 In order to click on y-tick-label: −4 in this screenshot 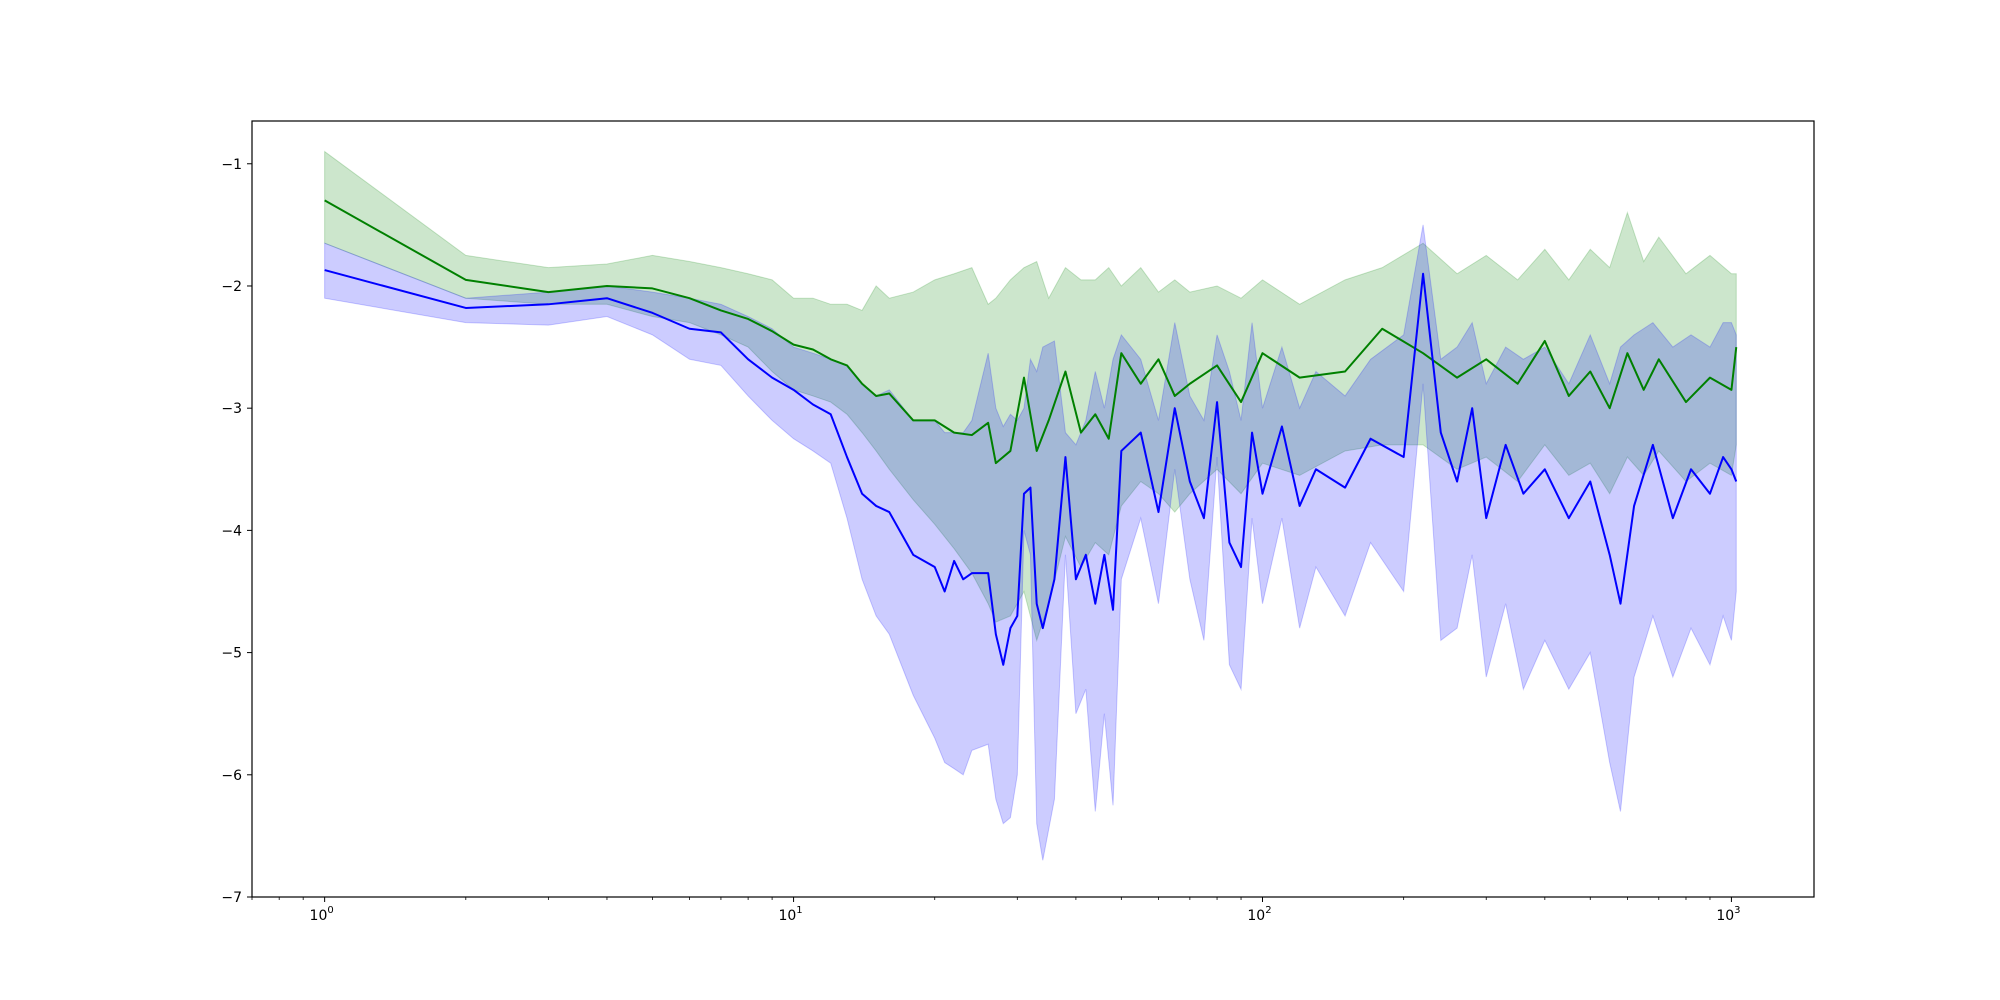, I will do `click(231, 531)`.